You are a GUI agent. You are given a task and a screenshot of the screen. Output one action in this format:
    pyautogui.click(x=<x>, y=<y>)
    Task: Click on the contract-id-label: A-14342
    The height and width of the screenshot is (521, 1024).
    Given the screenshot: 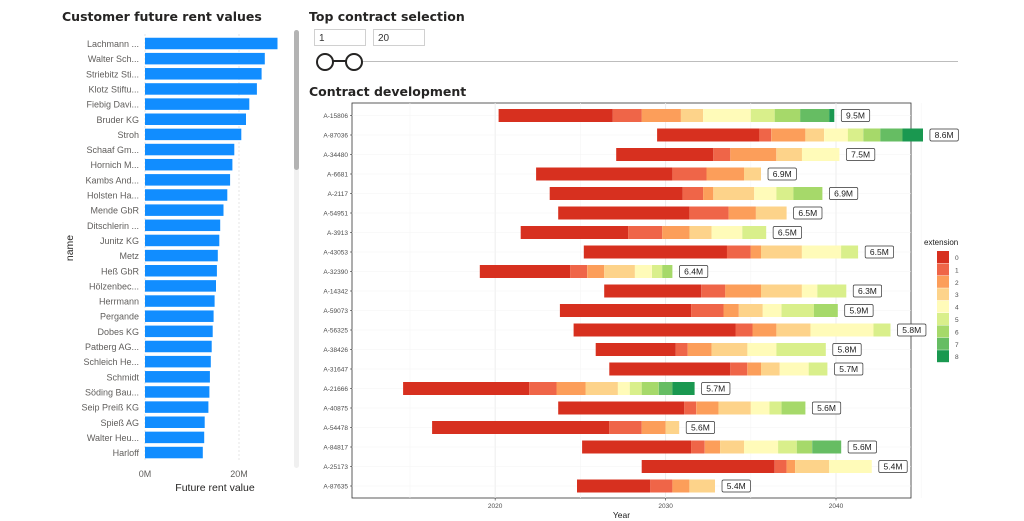 What is the action you would take?
    pyautogui.click(x=335, y=292)
    